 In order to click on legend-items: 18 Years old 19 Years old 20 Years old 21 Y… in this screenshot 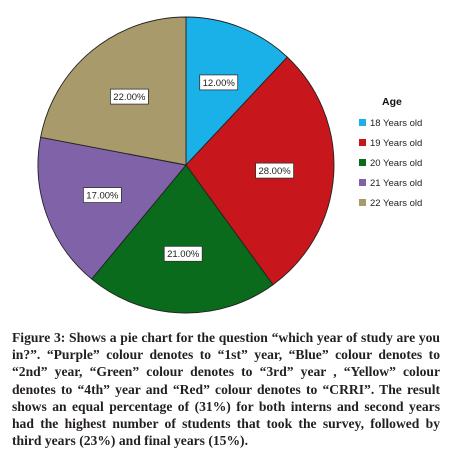, I will do `click(390, 163)`.